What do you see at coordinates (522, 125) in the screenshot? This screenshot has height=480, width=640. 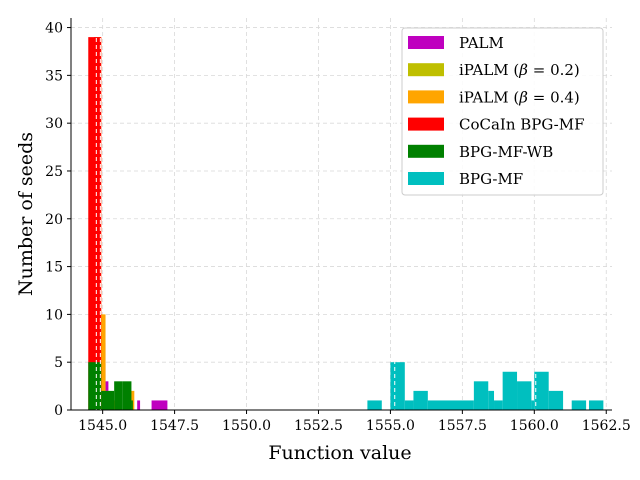 I see `legend-label-3: CoCaIn BPG-MF` at bounding box center [522, 125].